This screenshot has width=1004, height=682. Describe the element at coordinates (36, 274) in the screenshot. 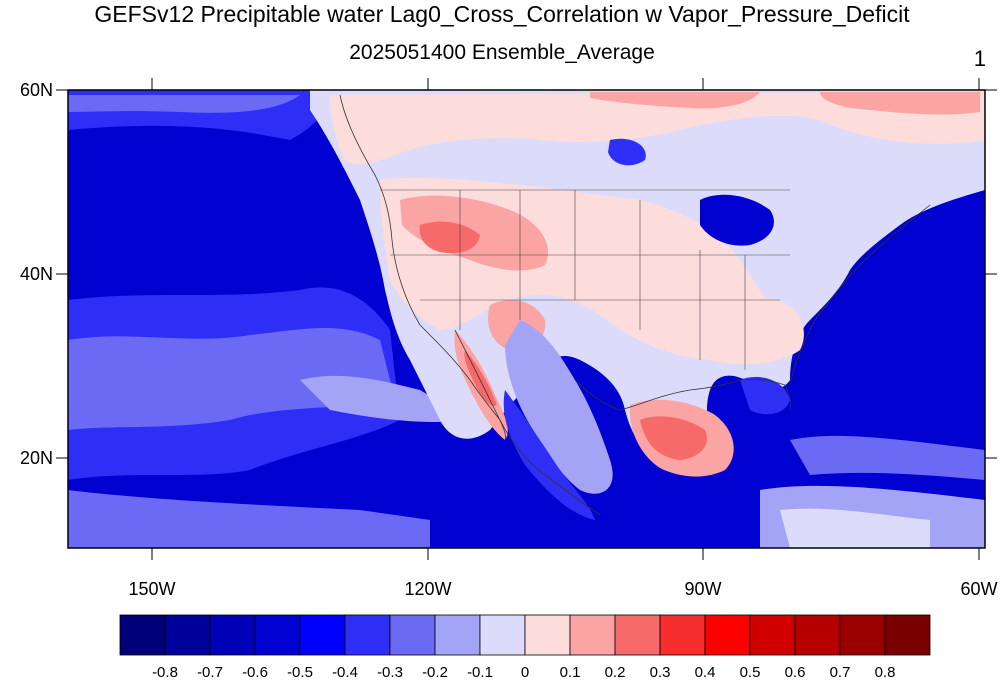

I see `lat-label: 40N` at that location.